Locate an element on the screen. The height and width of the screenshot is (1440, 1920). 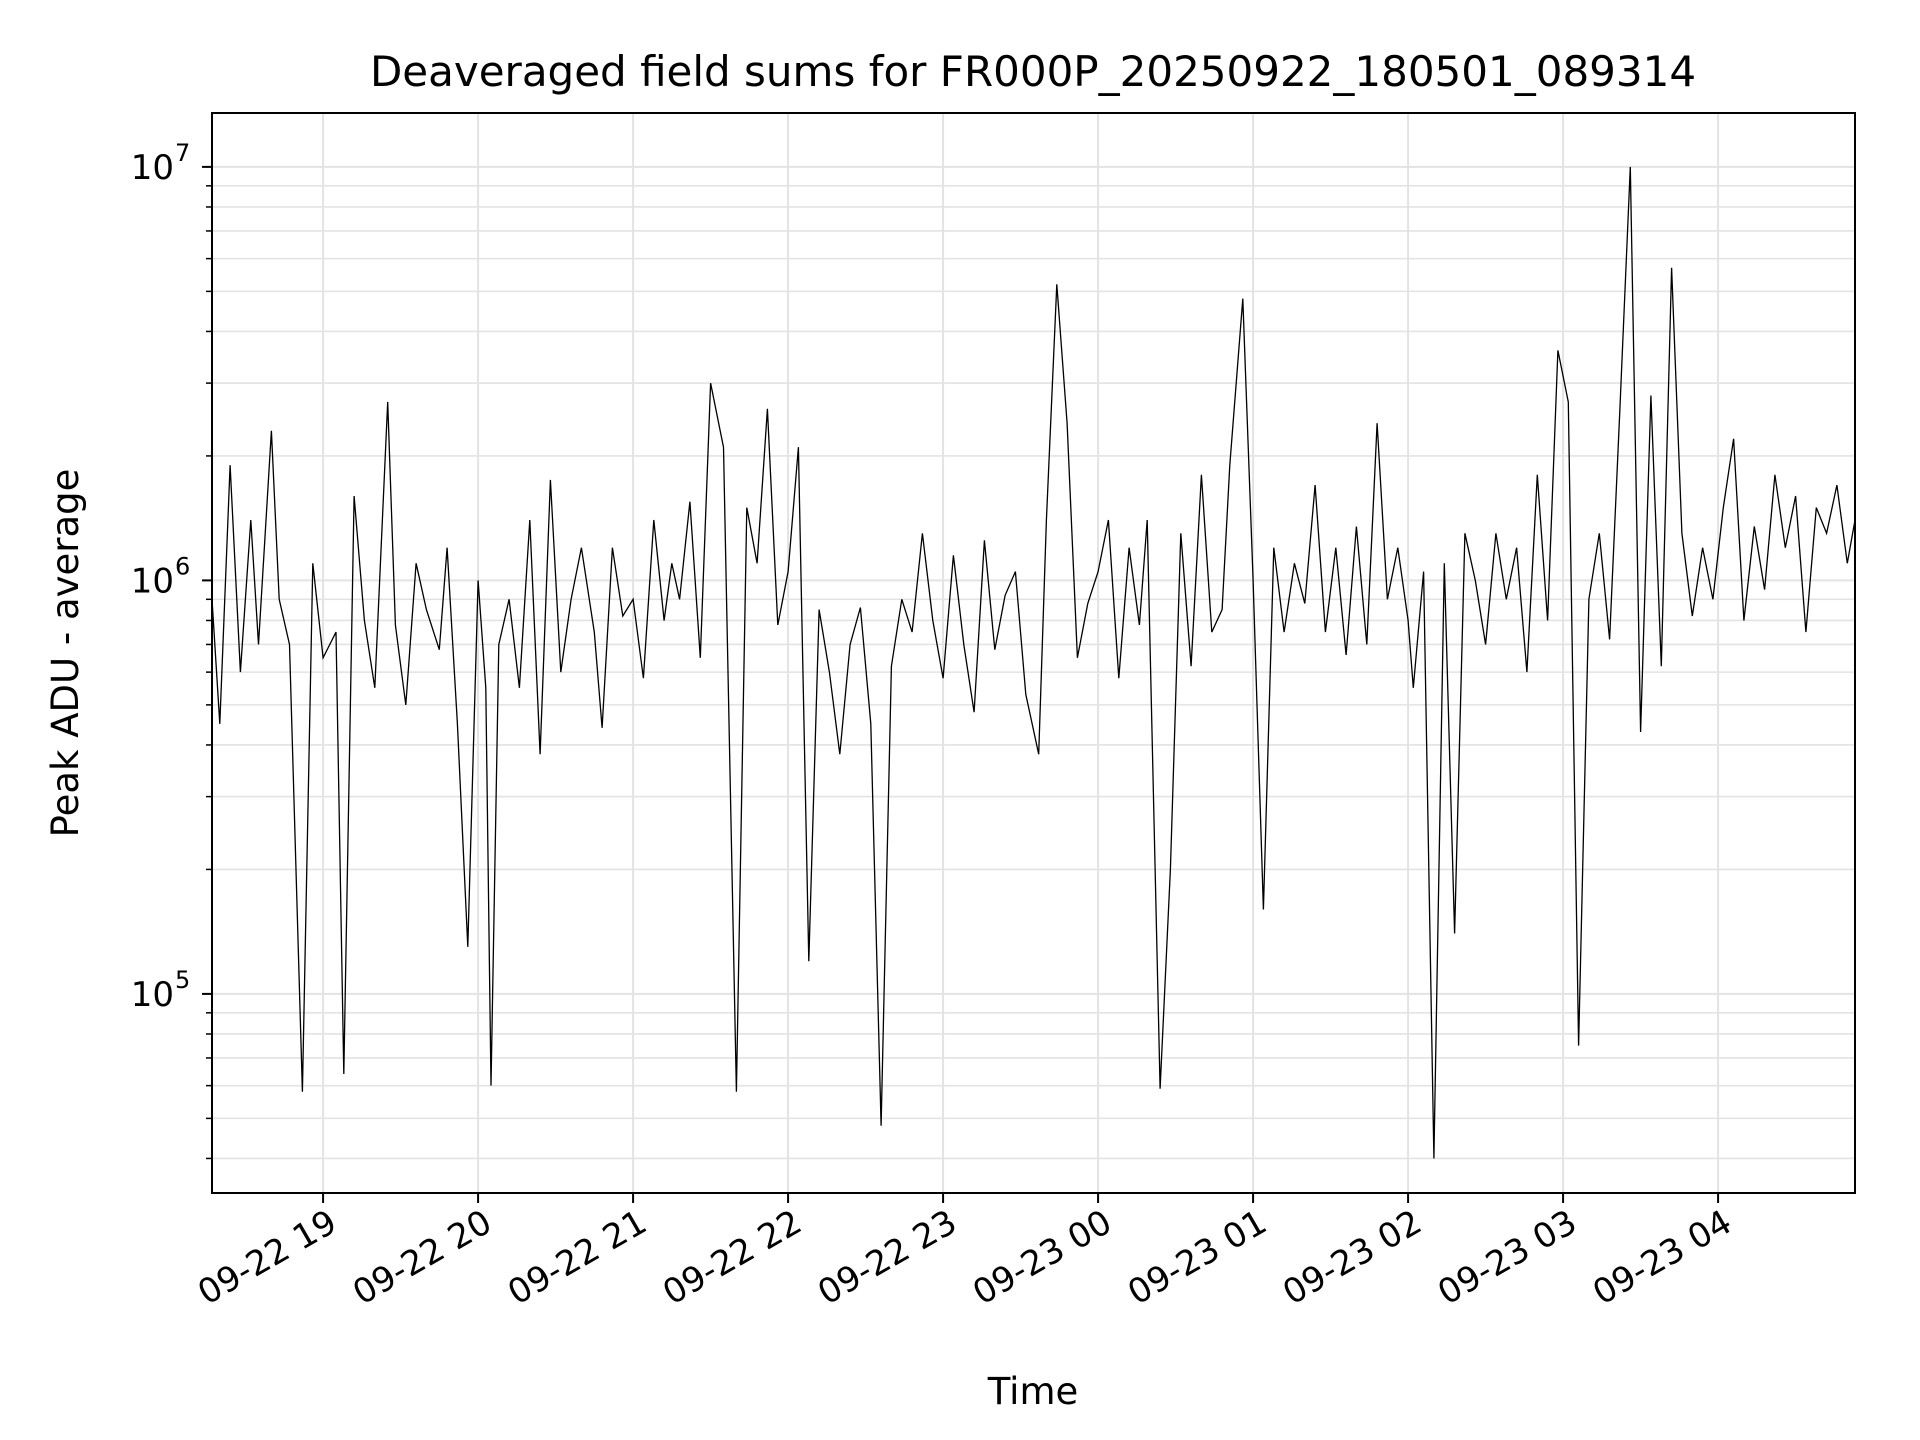
y-tick-label-exponent: 7 is located at coordinates (182, 153).